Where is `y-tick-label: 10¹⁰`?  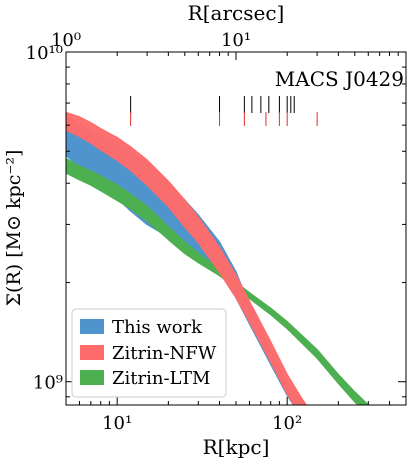
y-tick-label: 10¹⁰ is located at coordinates (44, 53).